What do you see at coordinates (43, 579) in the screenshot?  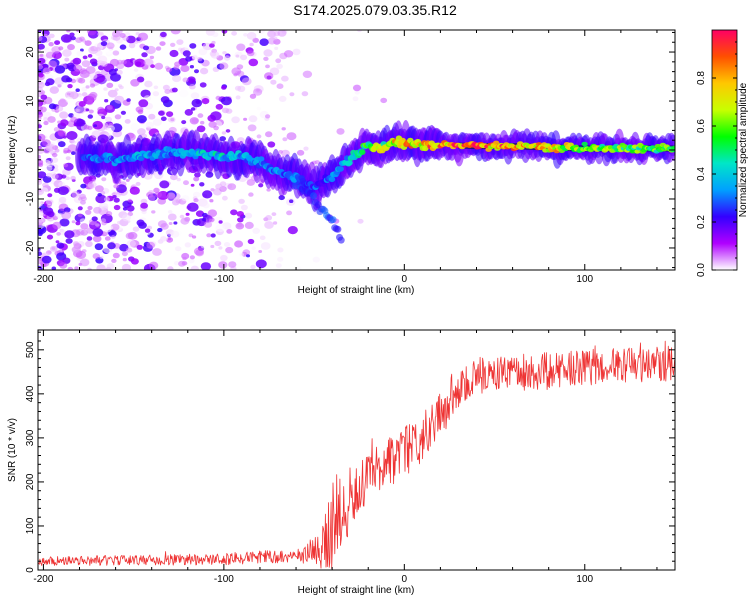 I see `x-tick-label: -200` at bounding box center [43, 579].